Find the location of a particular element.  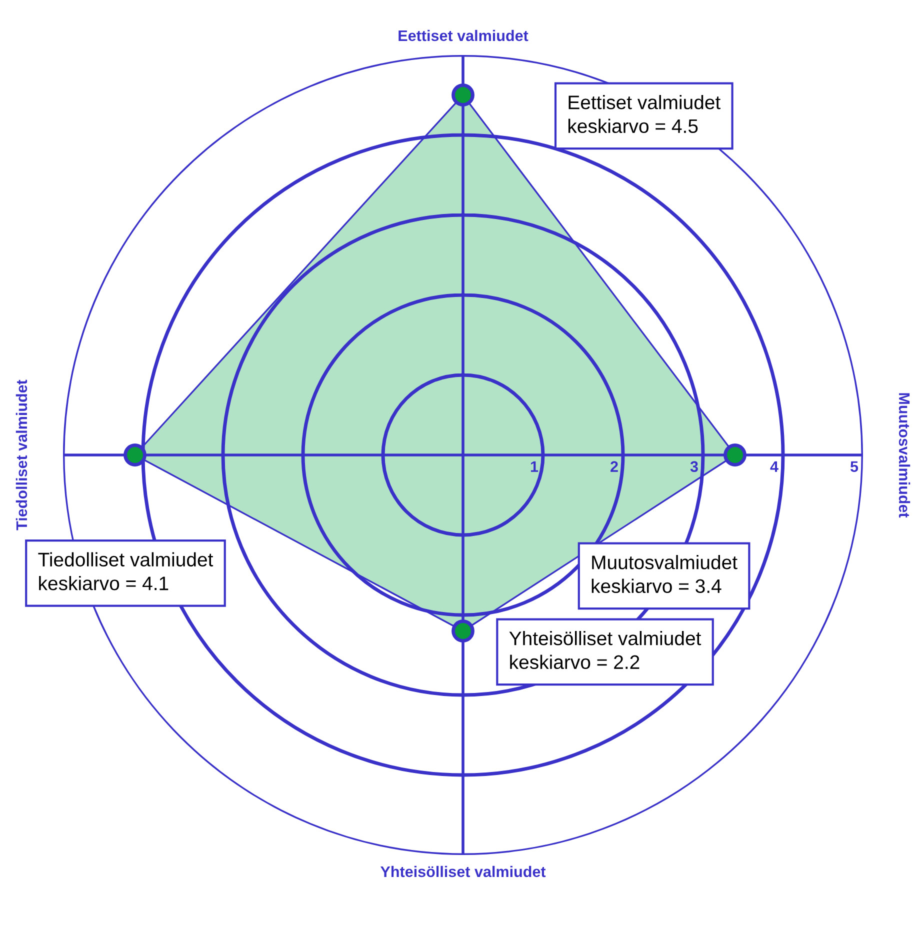

text: Tiedolliset valmiudet keskiarvo = 4.1 is located at coordinates (126, 571).